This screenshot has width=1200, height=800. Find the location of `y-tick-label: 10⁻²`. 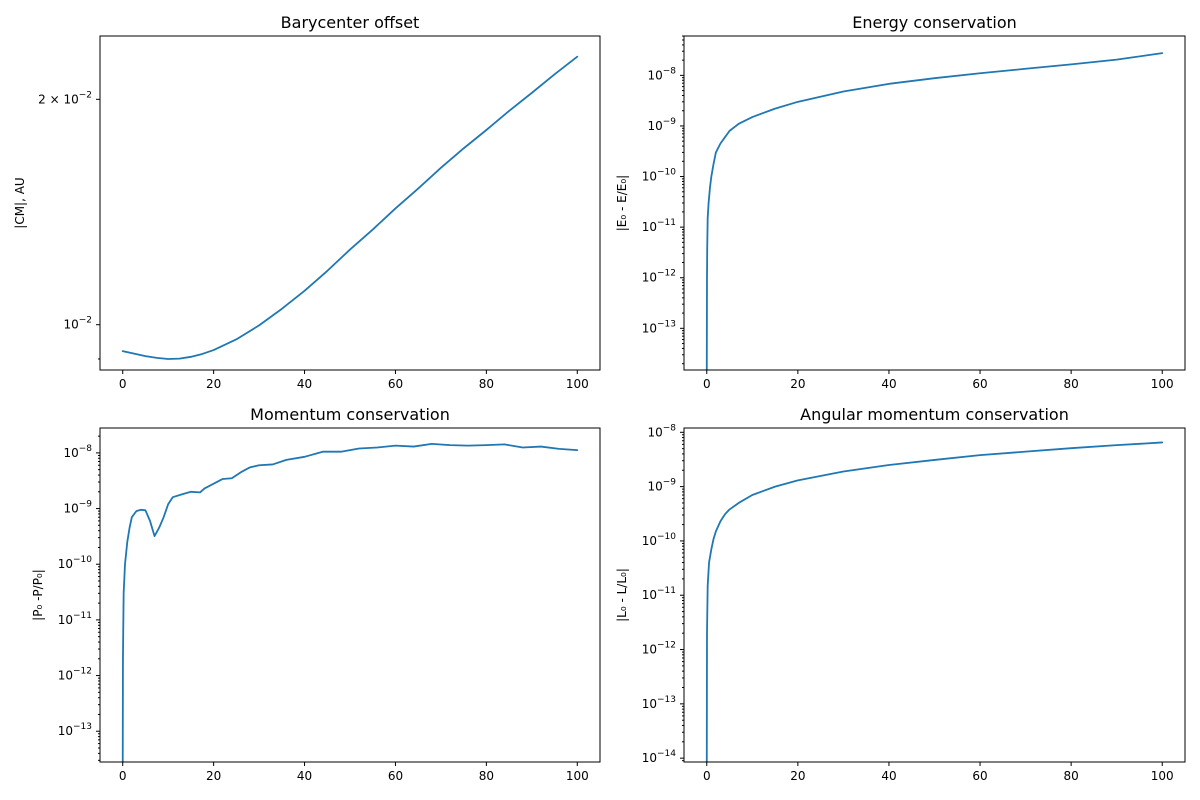

y-tick-label: 10⁻² is located at coordinates (77, 324).